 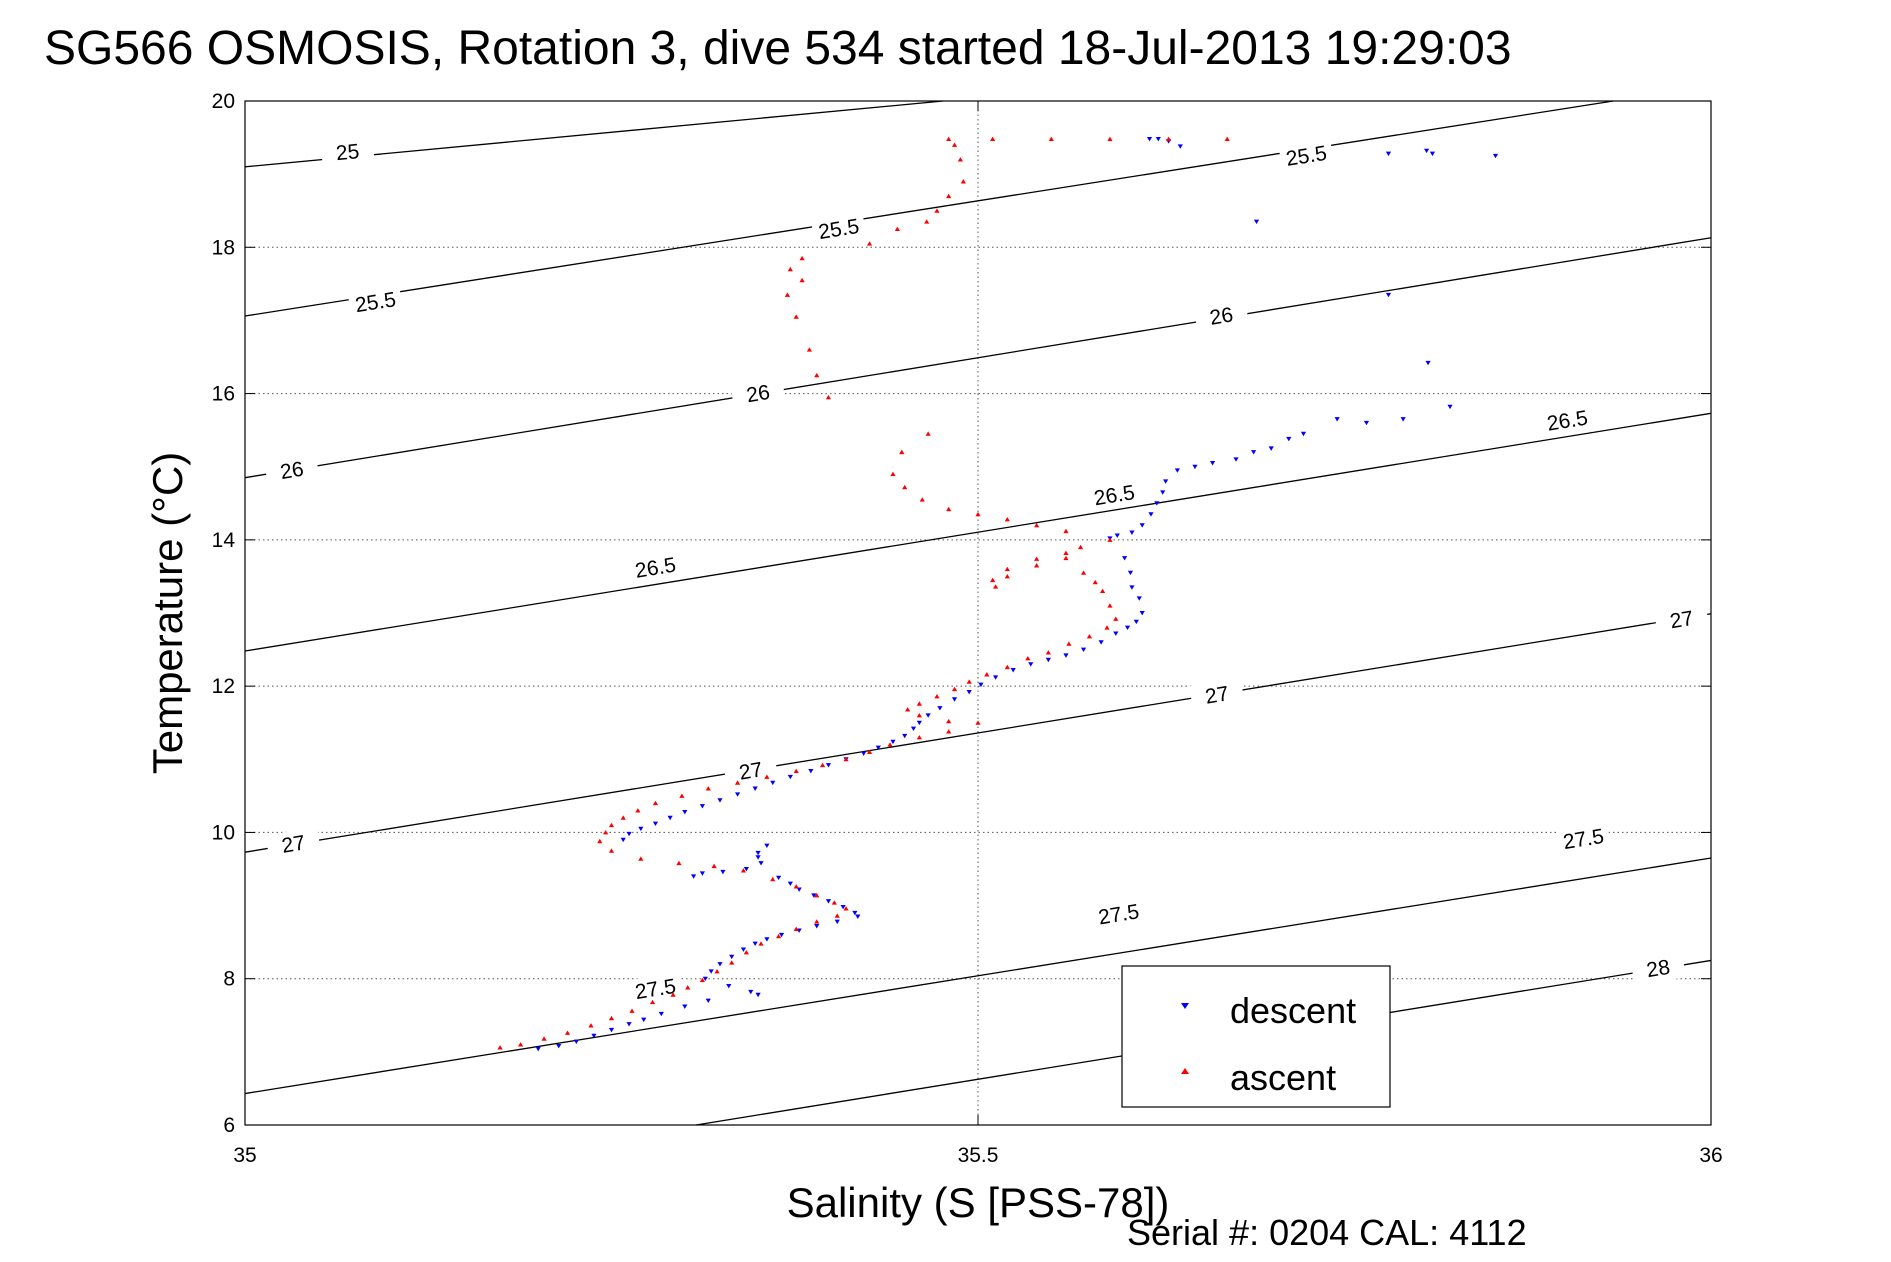 I want to click on legend-box, so click(x=1256, y=1036).